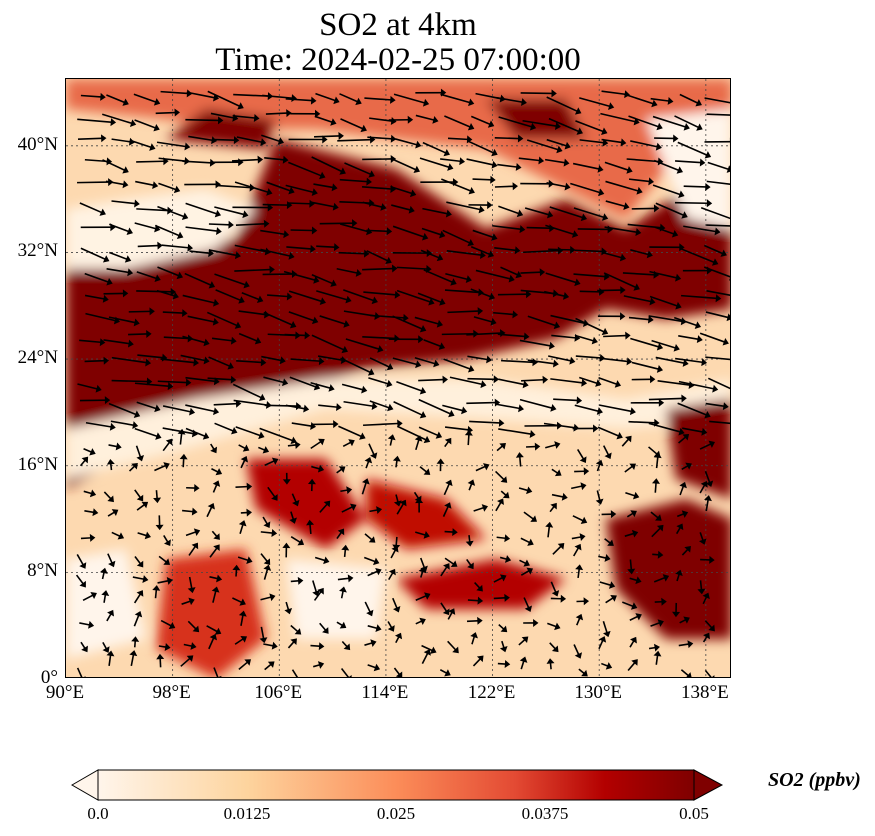 The height and width of the screenshot is (836, 875). What do you see at coordinates (49, 677) in the screenshot?
I see `y-tick-label: 0°` at bounding box center [49, 677].